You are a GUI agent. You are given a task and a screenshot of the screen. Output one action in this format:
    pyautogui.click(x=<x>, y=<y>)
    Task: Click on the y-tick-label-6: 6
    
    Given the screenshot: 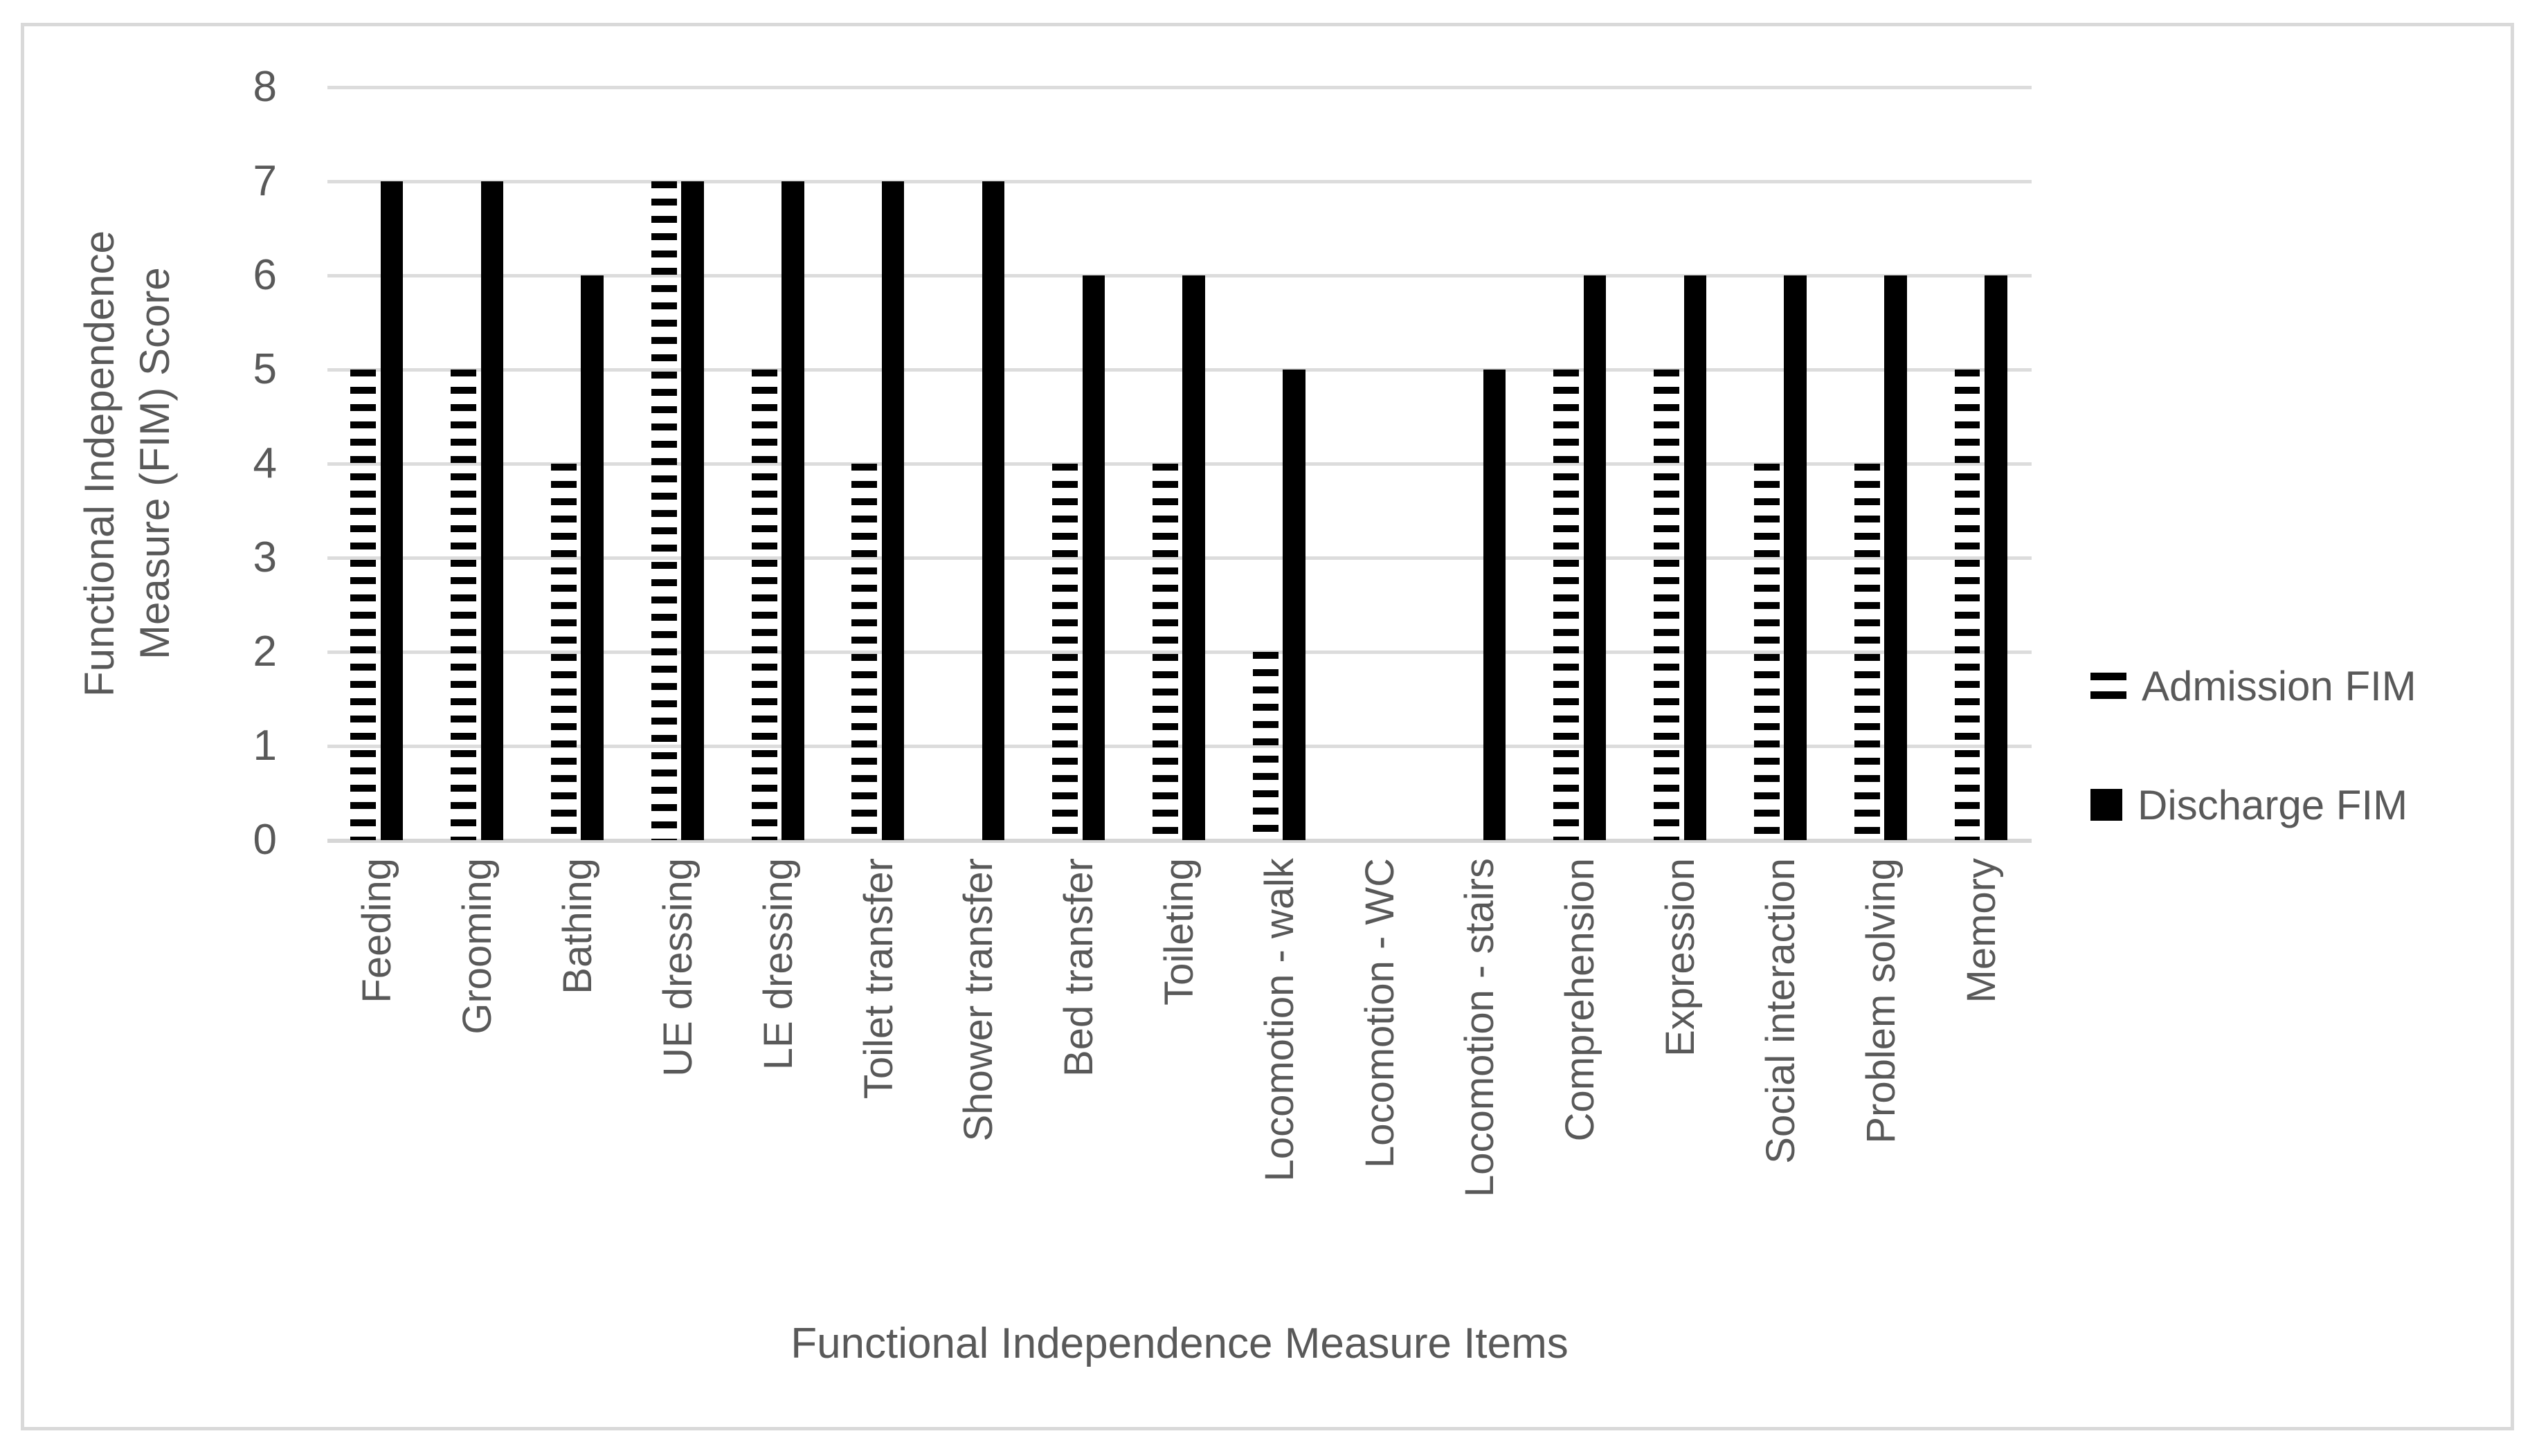 What is the action you would take?
    pyautogui.click(x=265, y=275)
    